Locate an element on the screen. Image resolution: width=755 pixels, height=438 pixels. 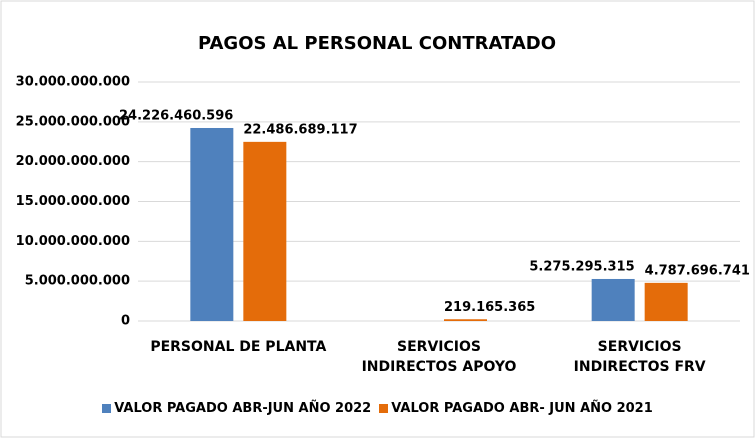
legend-item: VALOR PAGADO ABR- JUN AÑO 2021 is located at coordinates (516, 408).